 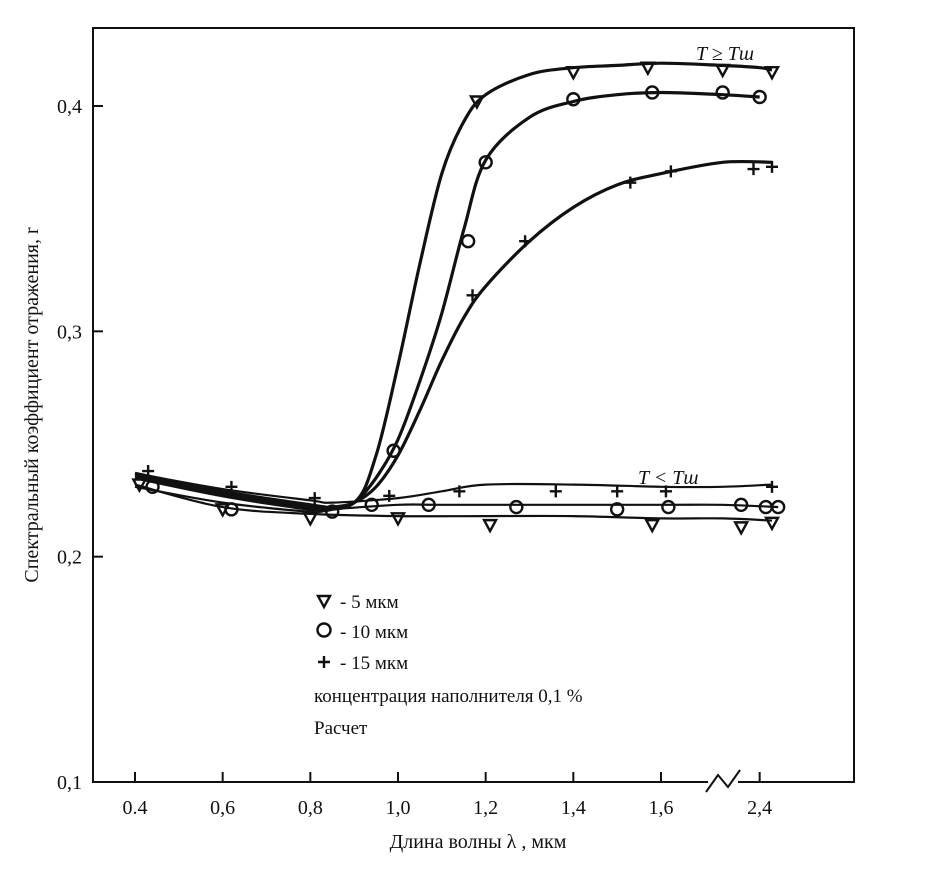 I want to click on x-tick-label: 0.4, so click(x=135, y=808).